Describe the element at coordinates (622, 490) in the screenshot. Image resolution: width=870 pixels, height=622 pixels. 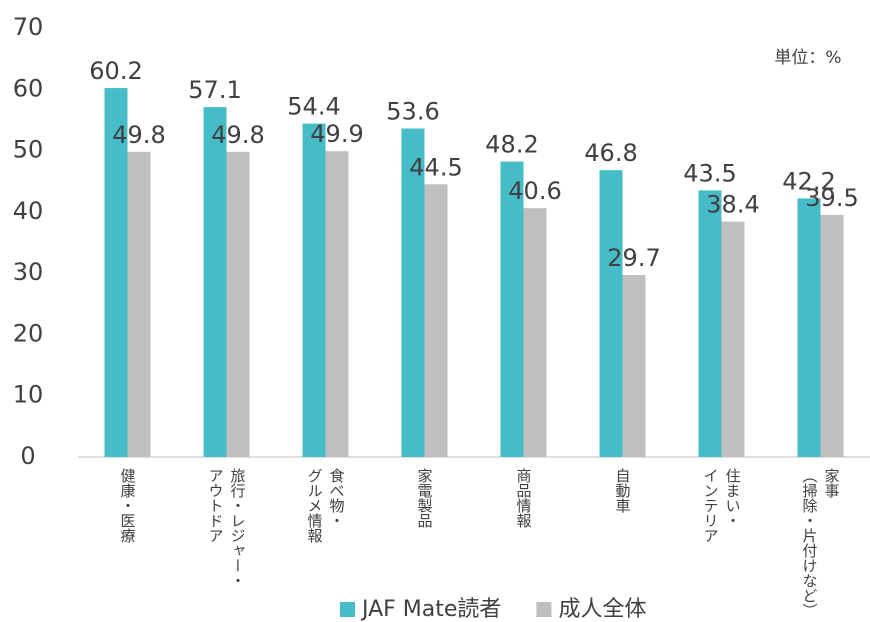
I see `x-tick-label: 自動車` at that location.